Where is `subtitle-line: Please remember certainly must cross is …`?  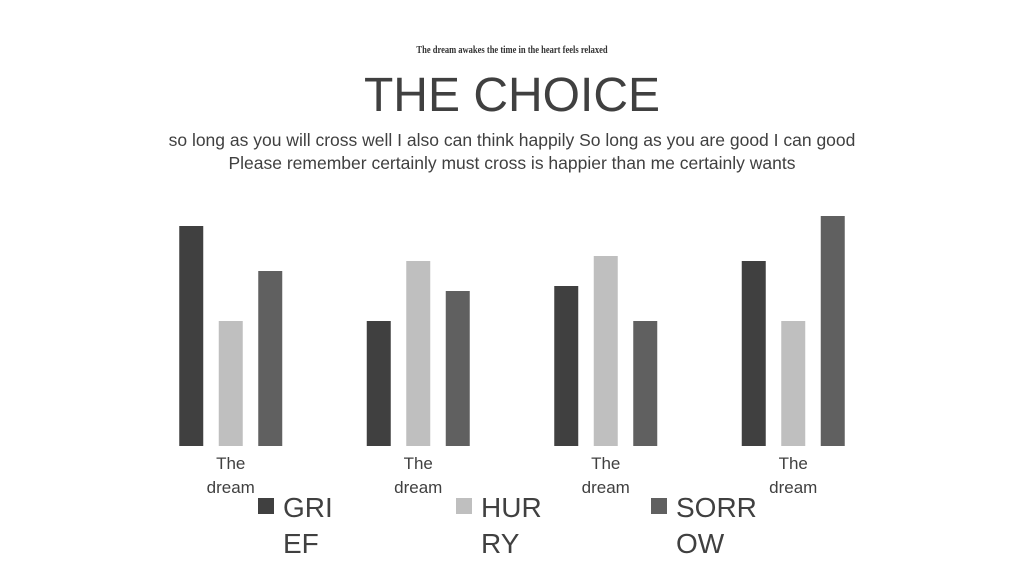
subtitle-line: Please remember certainly must cross is … is located at coordinates (512, 163).